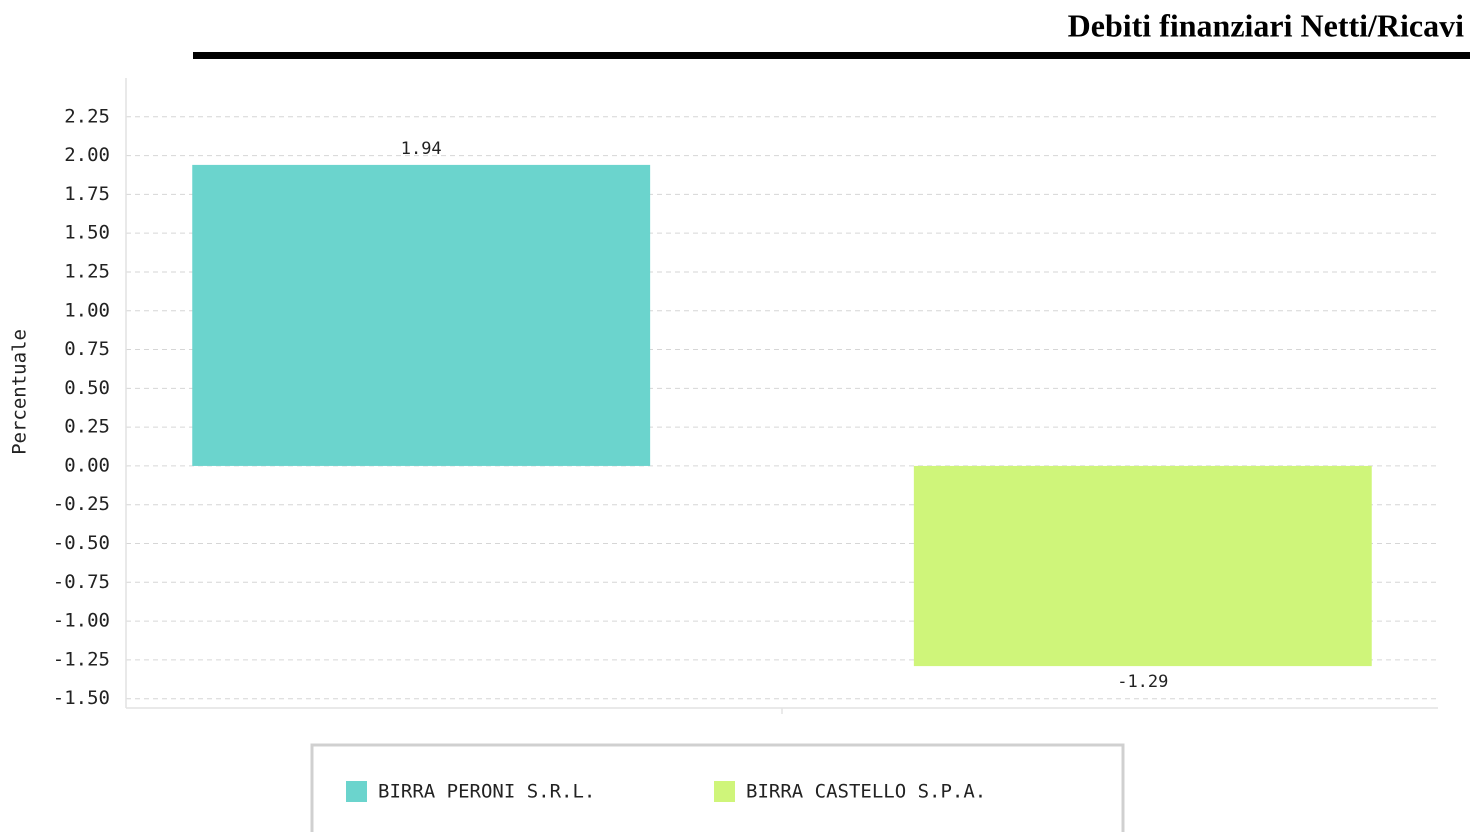  Describe the element at coordinates (1266, 25) in the screenshot. I see `chart-title: Debiti finanziari Netti/Ricavi` at that location.